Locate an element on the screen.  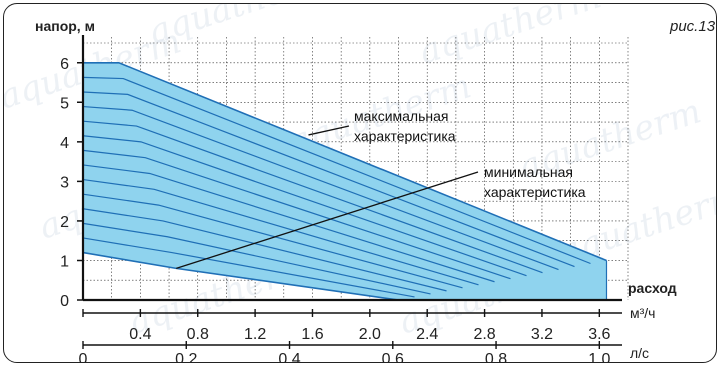
min-characteristic-label: характеристика is located at coordinates (535, 192).